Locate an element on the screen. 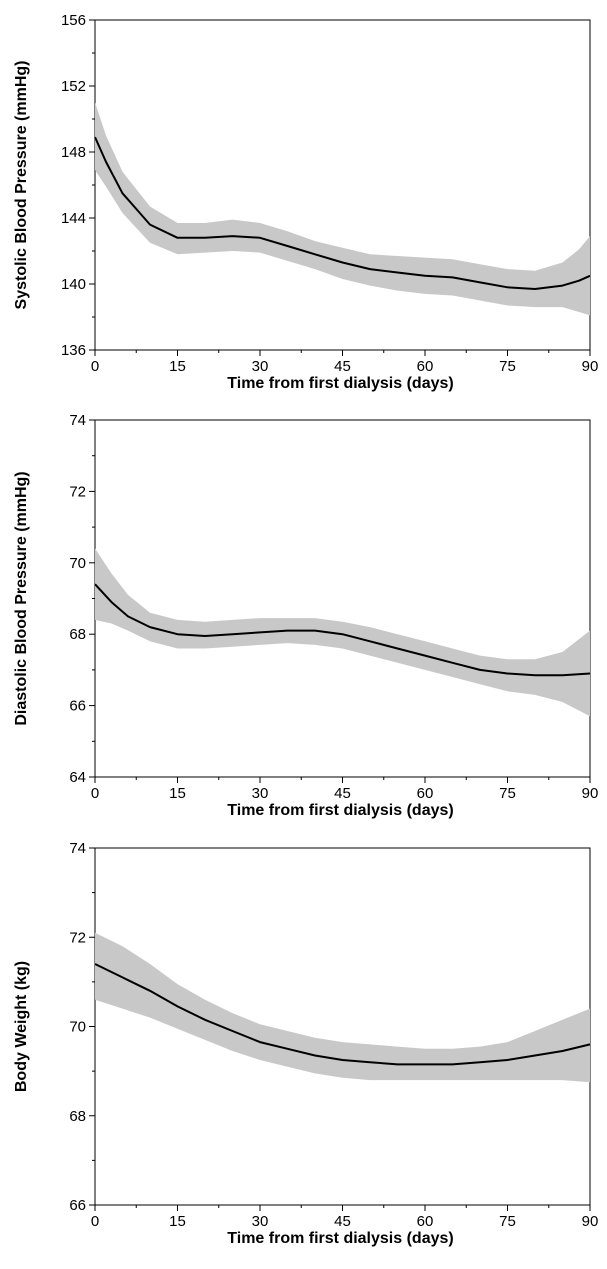 The height and width of the screenshot is (1269, 607). y-tick-label: 136 is located at coordinates (73, 350).